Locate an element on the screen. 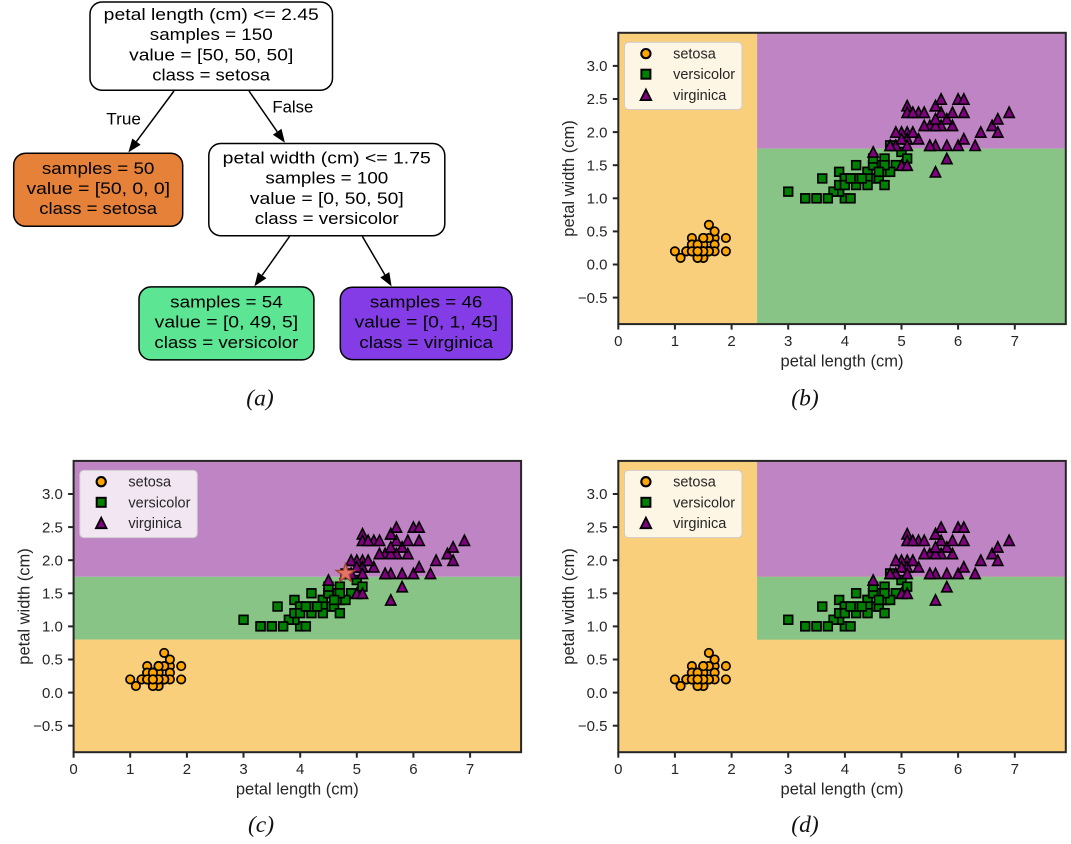 This screenshot has width=1071, height=844. svg-text: samples = 54 is located at coordinates (226, 302).